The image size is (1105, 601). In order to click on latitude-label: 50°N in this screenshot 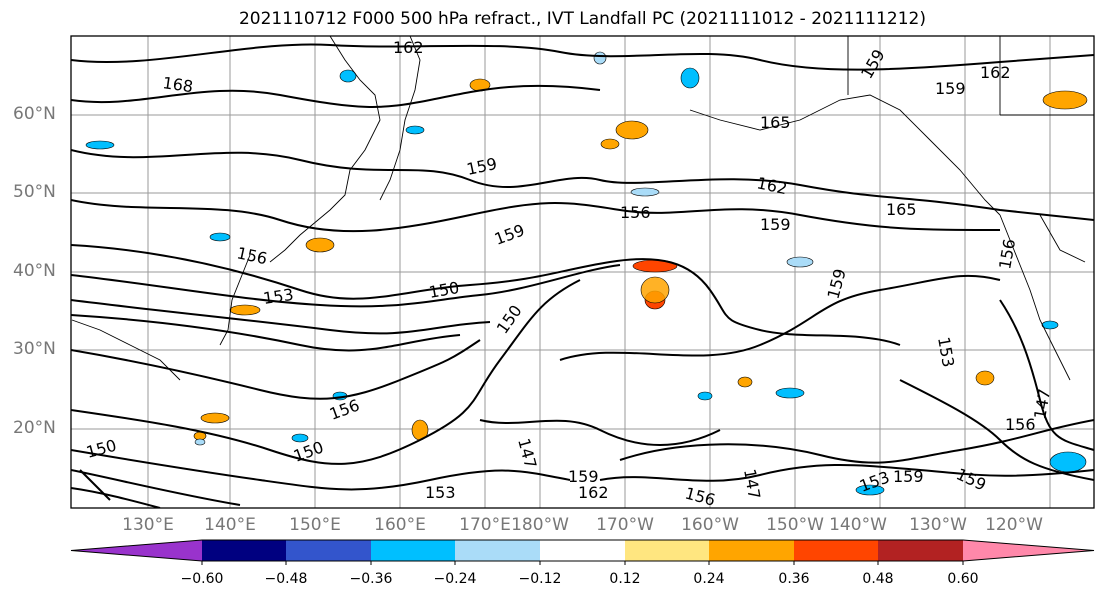, I will do `click(34, 192)`.